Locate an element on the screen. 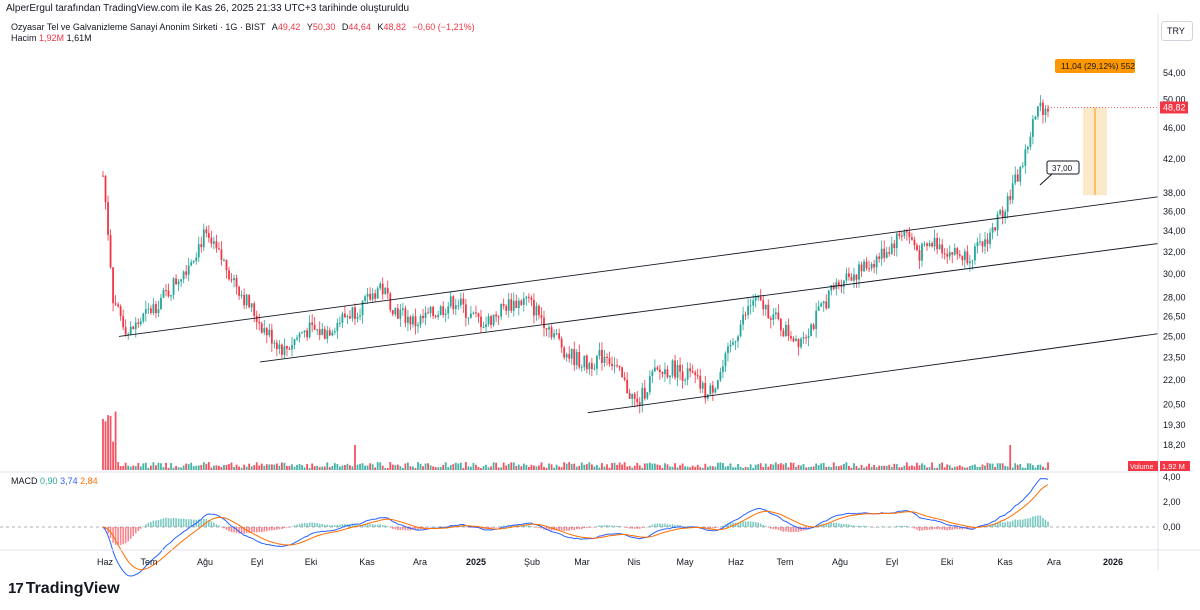 This screenshot has width=1200, height=610. price-tick-label: 32,00 is located at coordinates (1174, 252).